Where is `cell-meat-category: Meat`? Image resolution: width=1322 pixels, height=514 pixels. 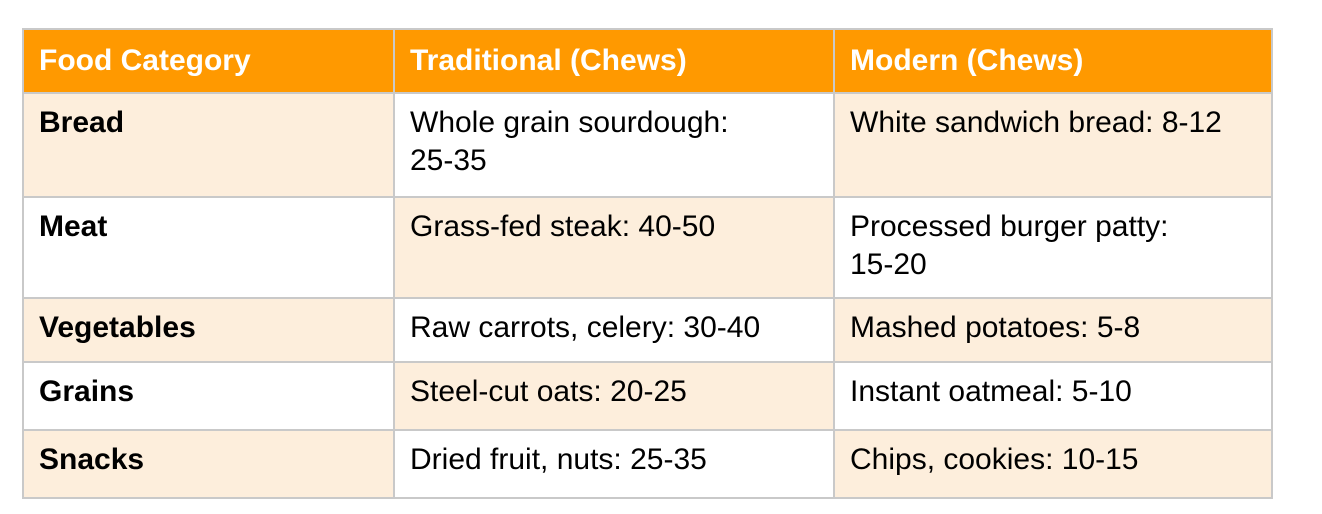 cell-meat-category: Meat is located at coordinates (208, 247).